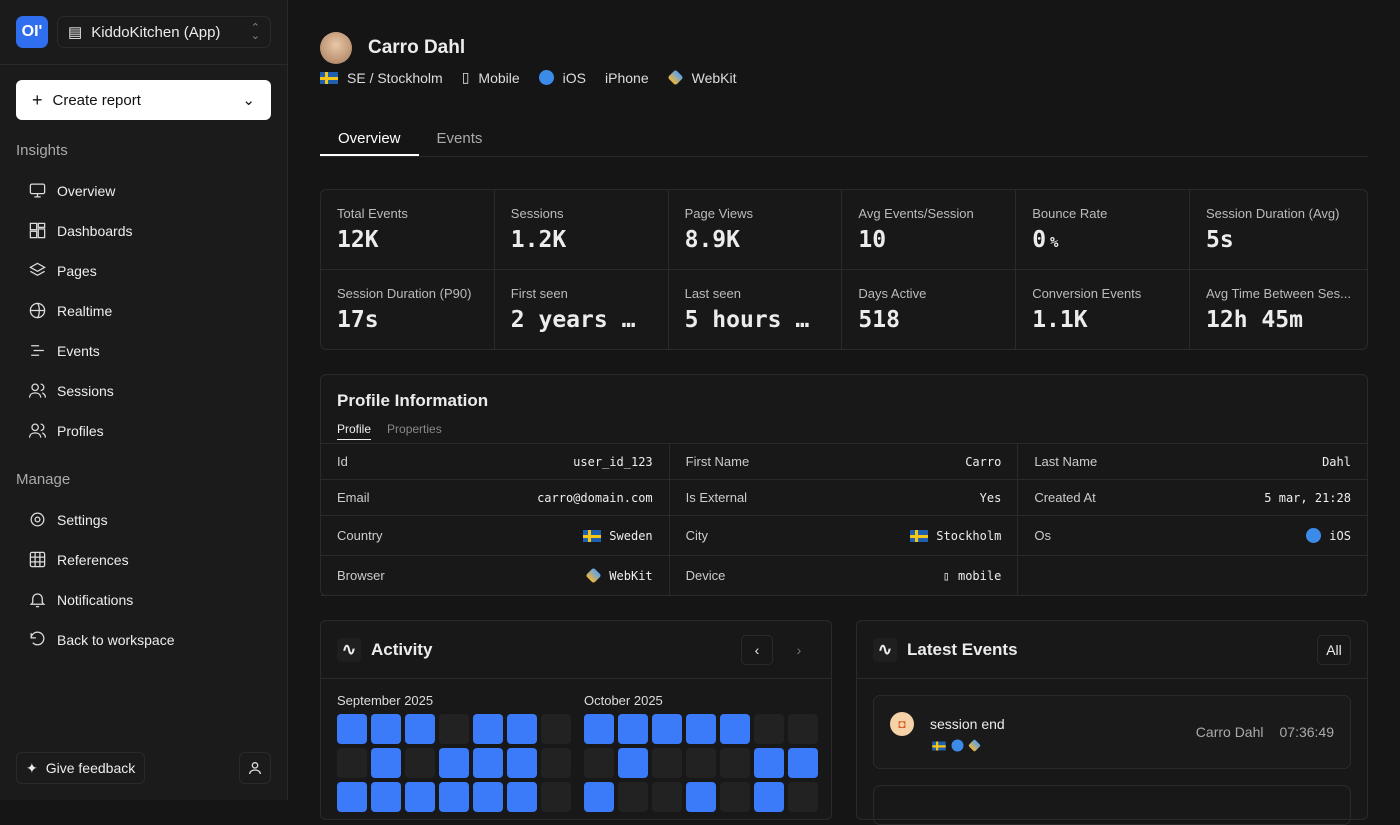  What do you see at coordinates (82, 519) in the screenshot?
I see `sidebar-item-label: Settings` at bounding box center [82, 519].